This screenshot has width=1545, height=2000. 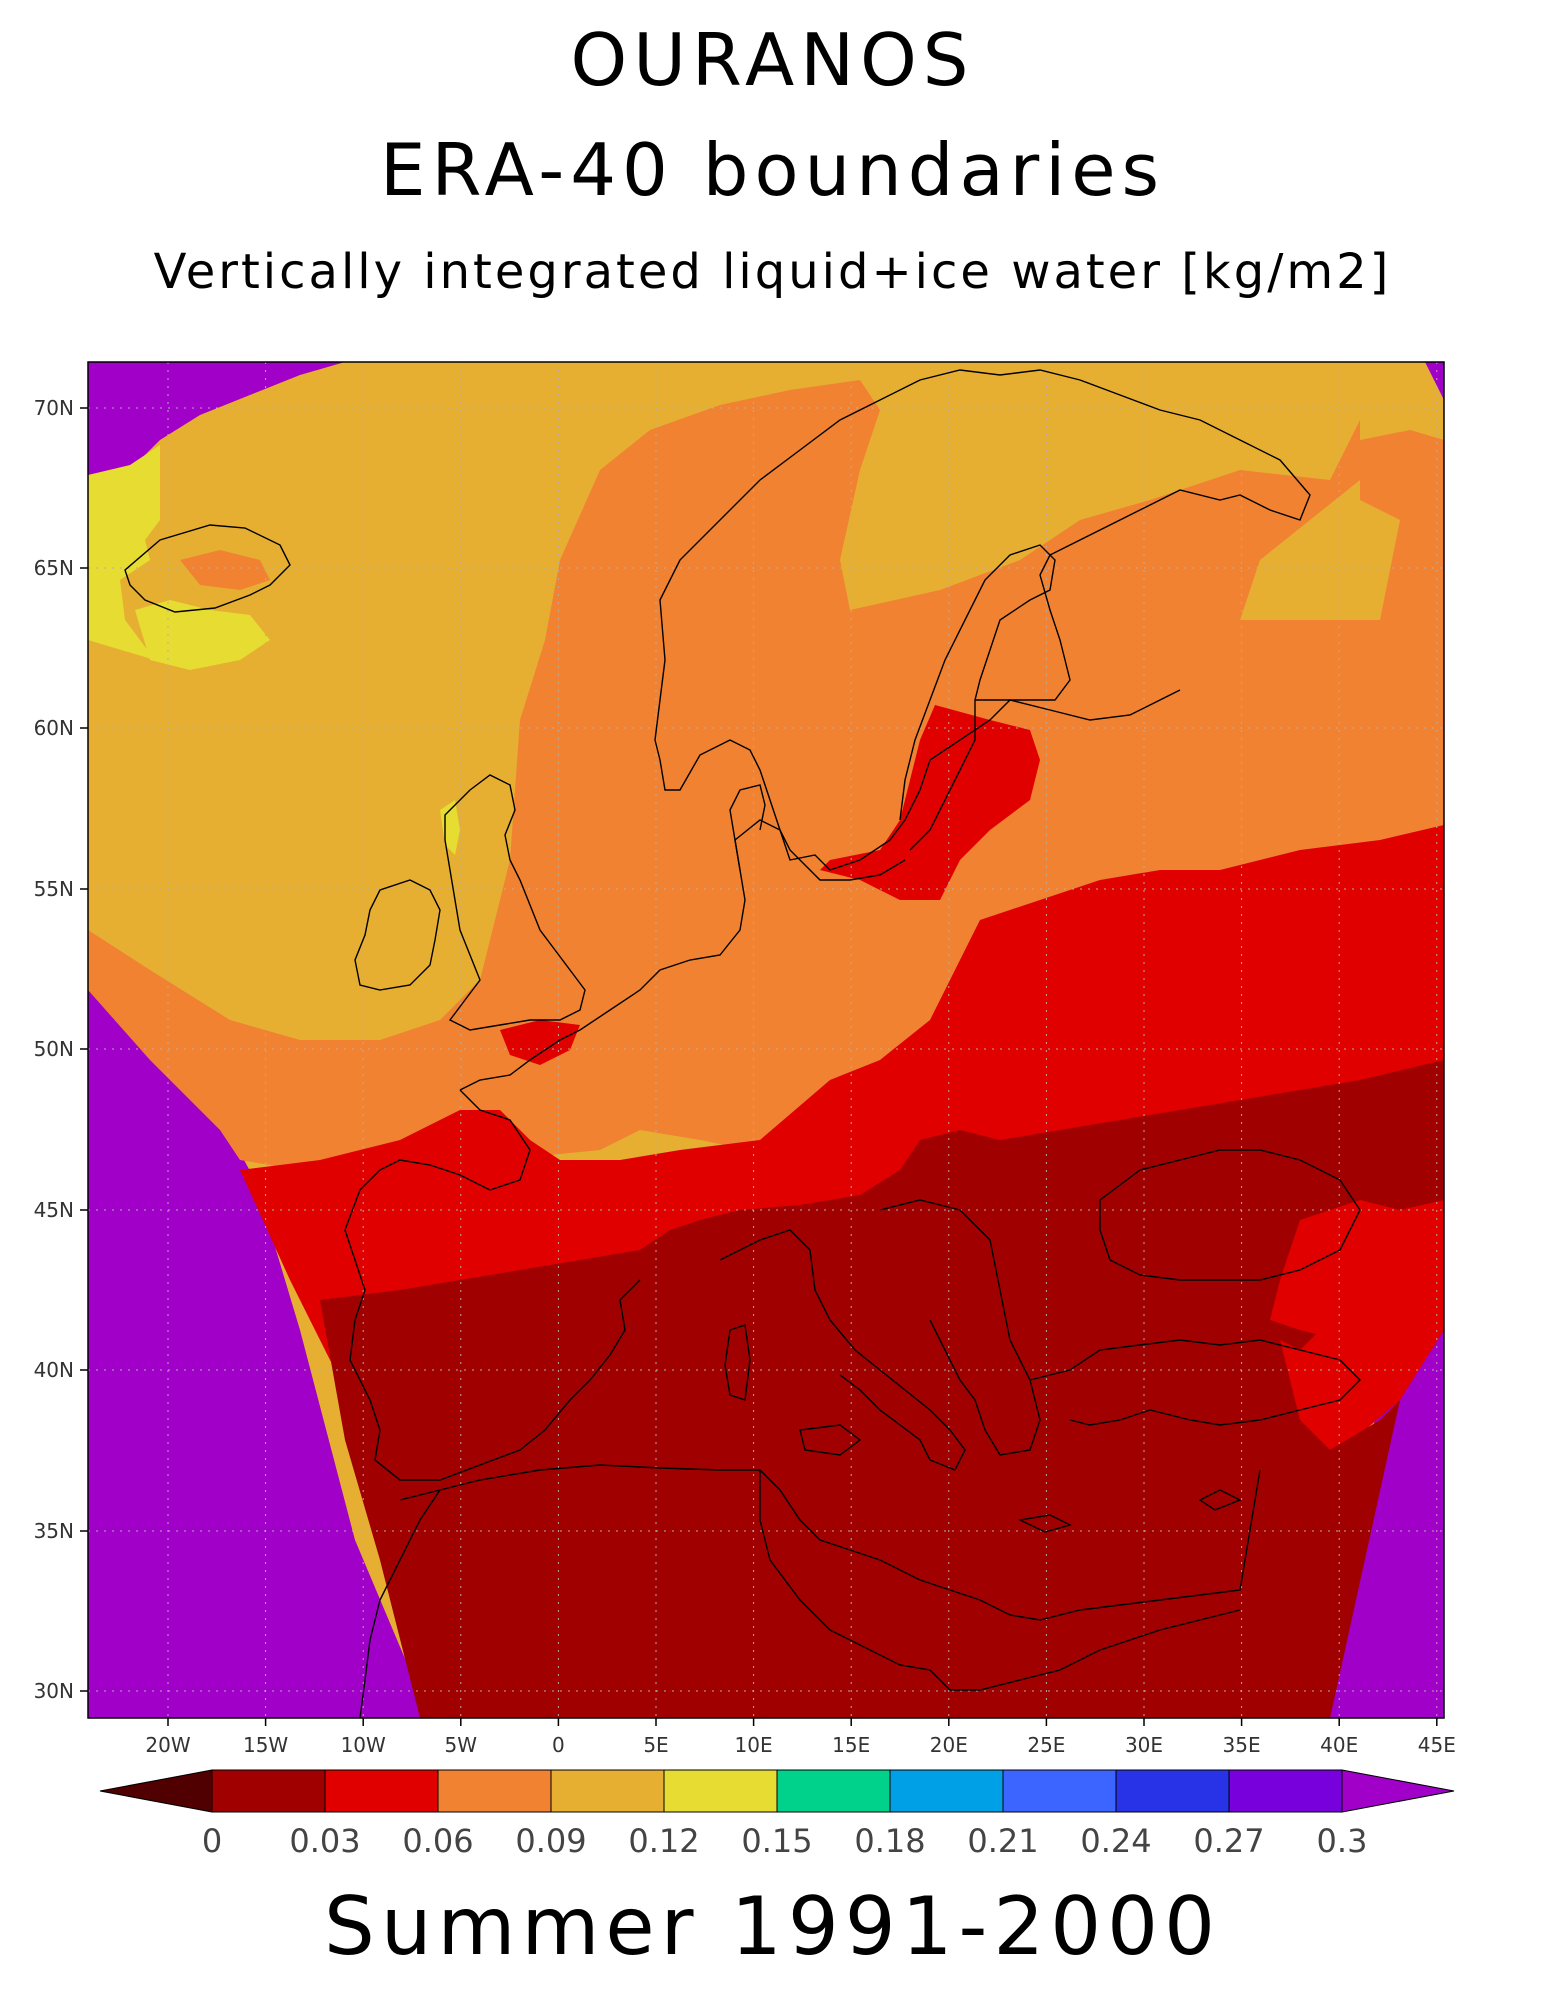 What do you see at coordinates (772, 60) in the screenshot?
I see `map-title: OURANOS` at bounding box center [772, 60].